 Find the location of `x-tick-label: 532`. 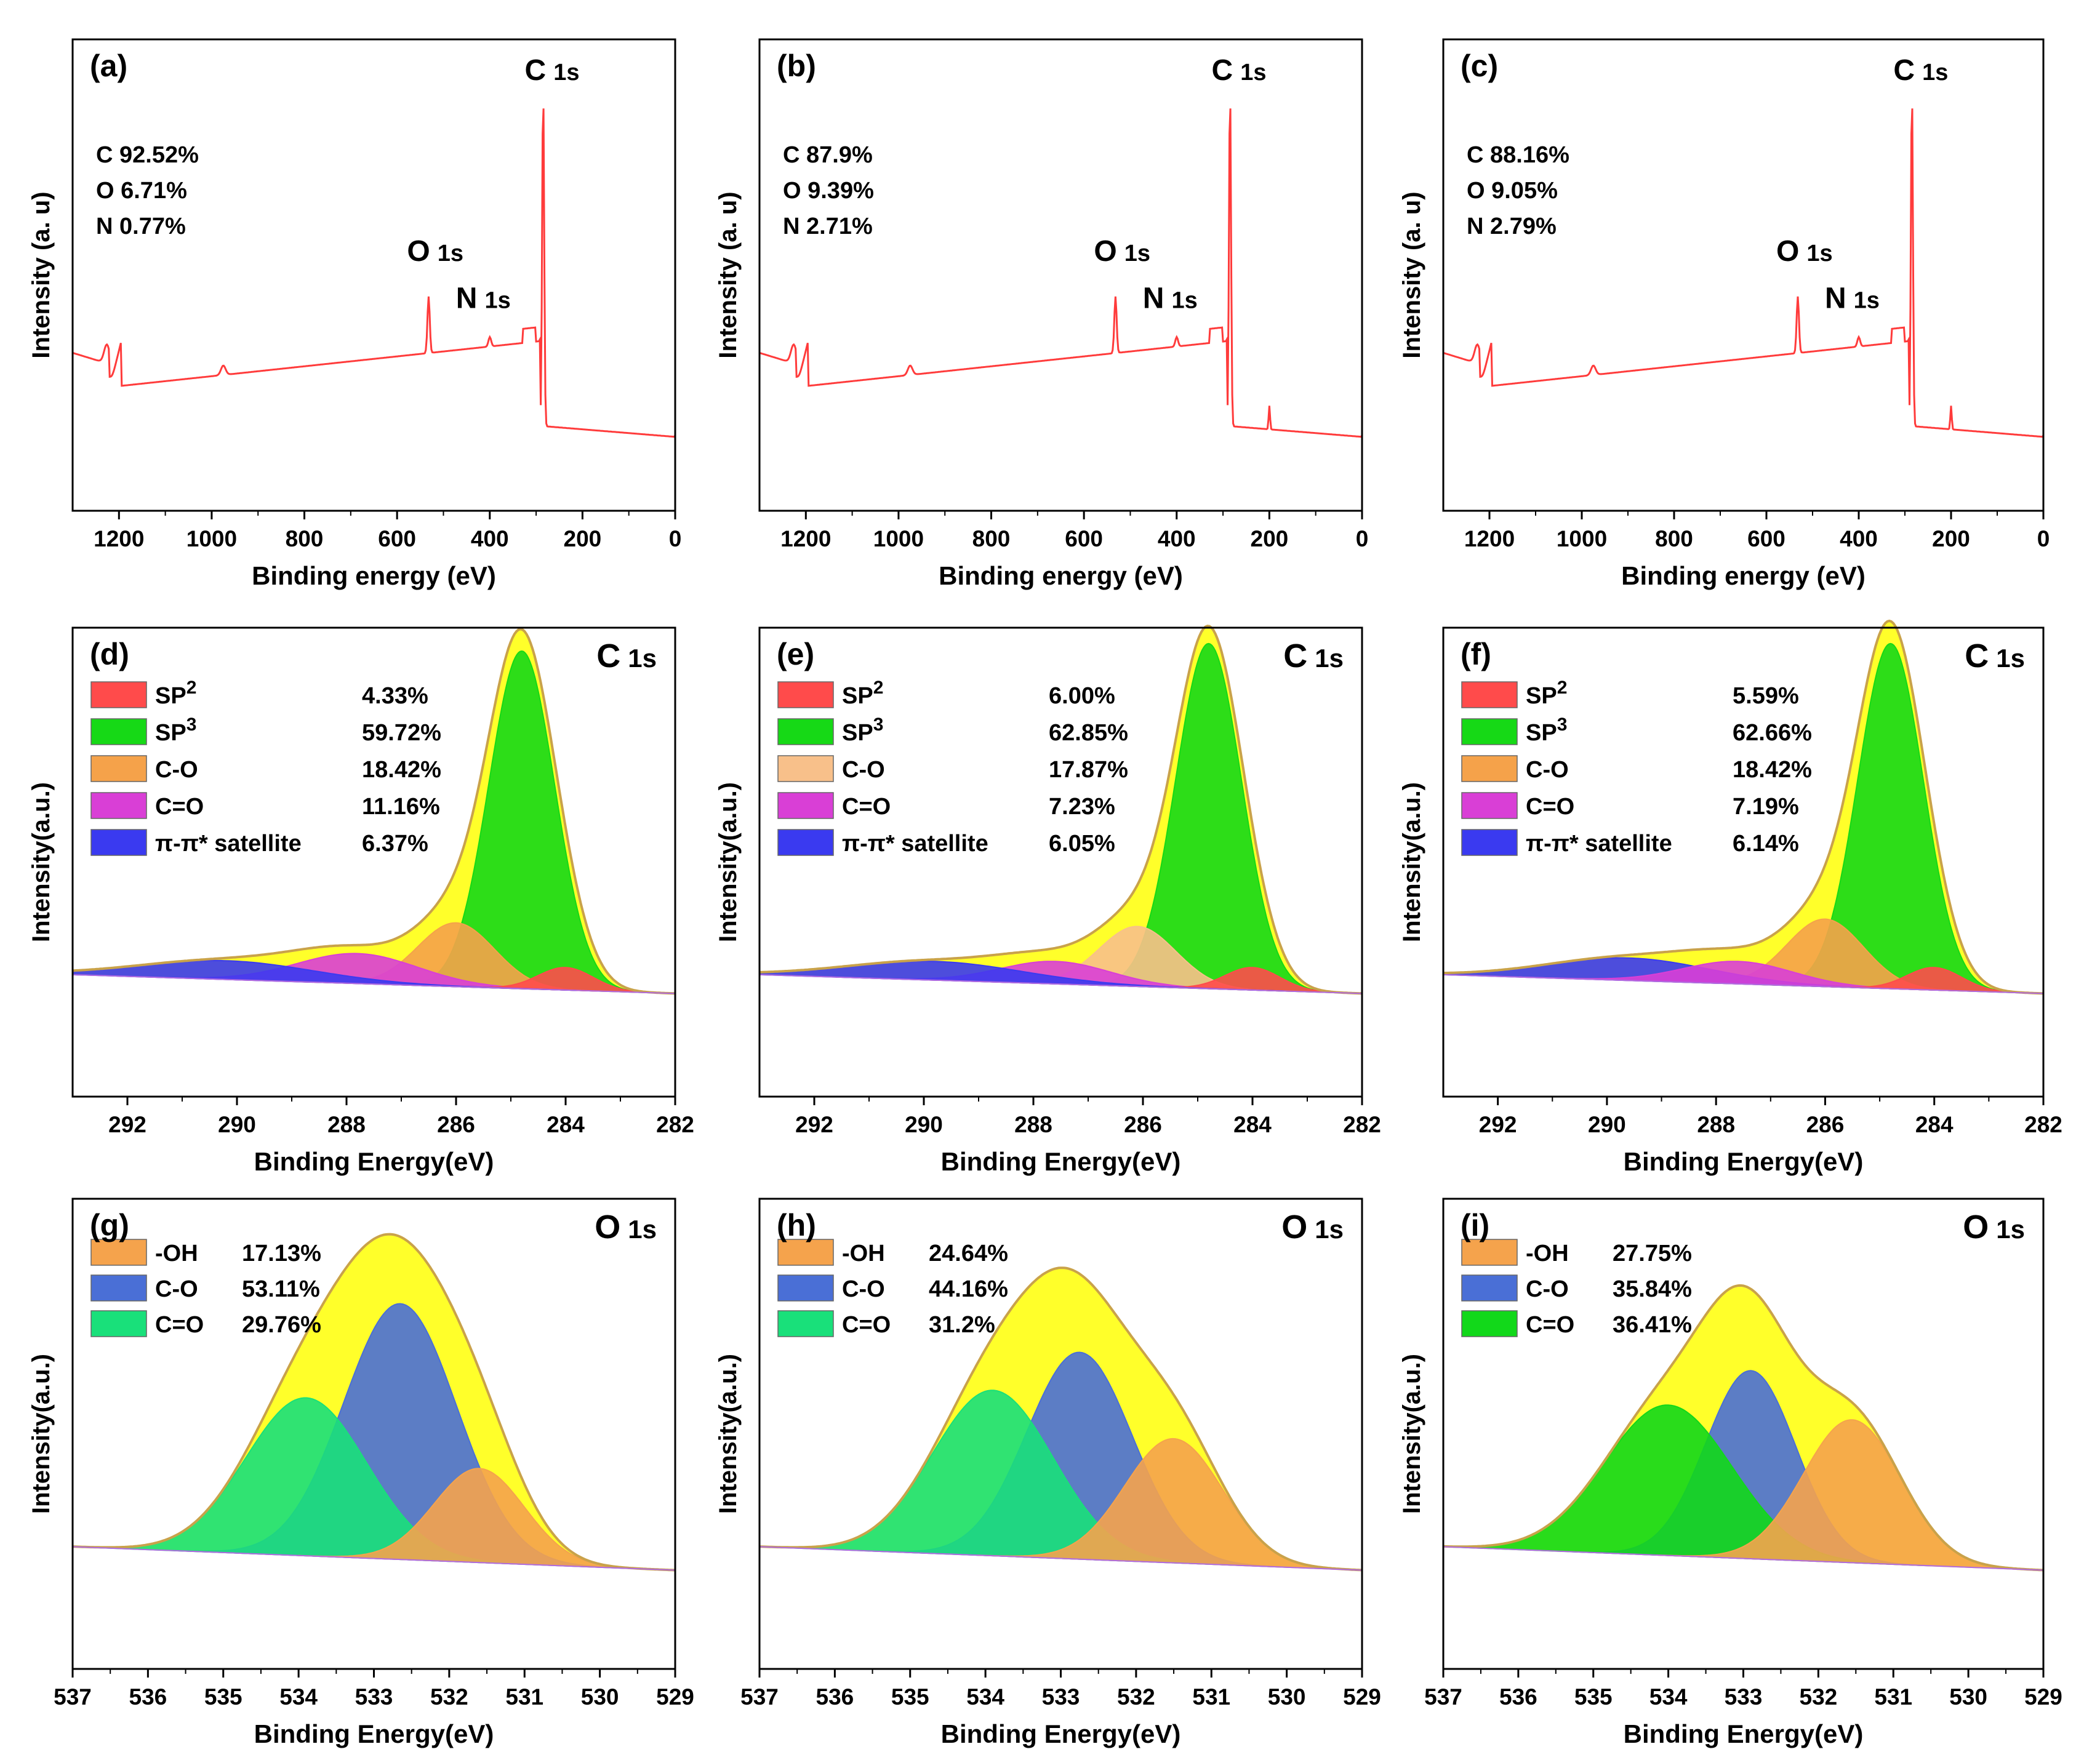

x-tick-label: 532 is located at coordinates (1819, 1697).